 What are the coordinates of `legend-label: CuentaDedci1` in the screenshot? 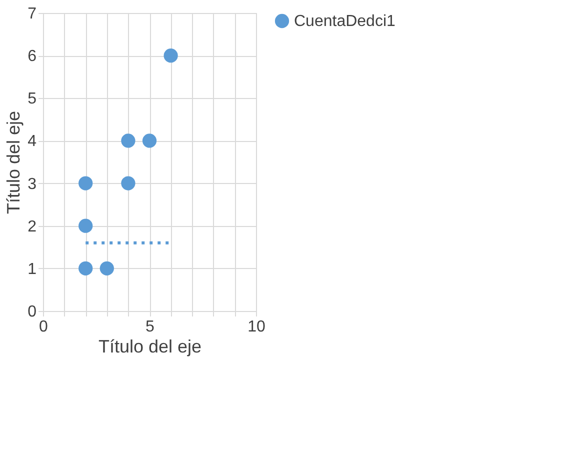 It's located at (345, 21).